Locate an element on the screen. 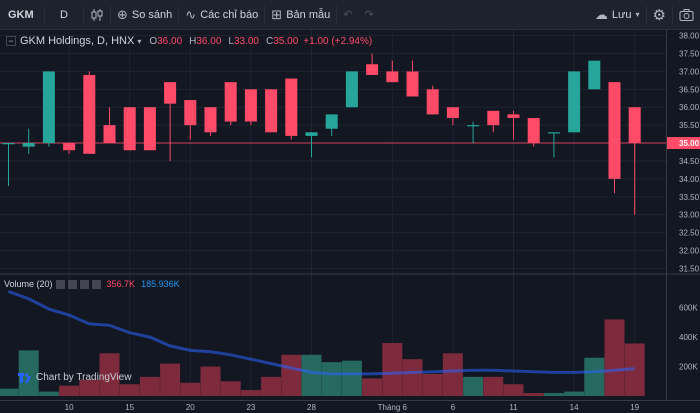 The height and width of the screenshot is (413, 700). redo-button: ↷ is located at coordinates (368, 15).